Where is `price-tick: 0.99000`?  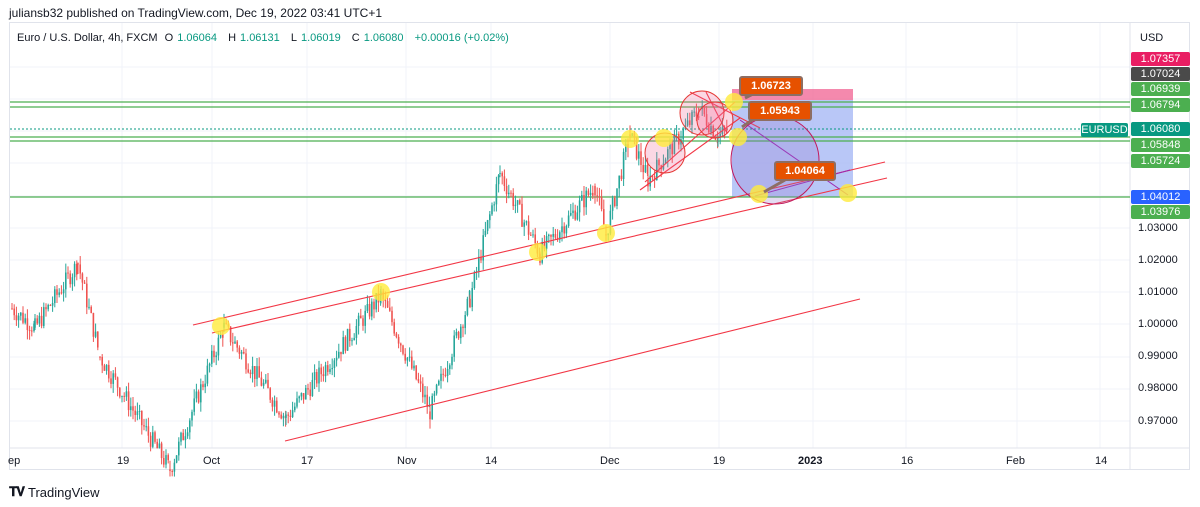
price-tick: 0.99000 is located at coordinates (1158, 356).